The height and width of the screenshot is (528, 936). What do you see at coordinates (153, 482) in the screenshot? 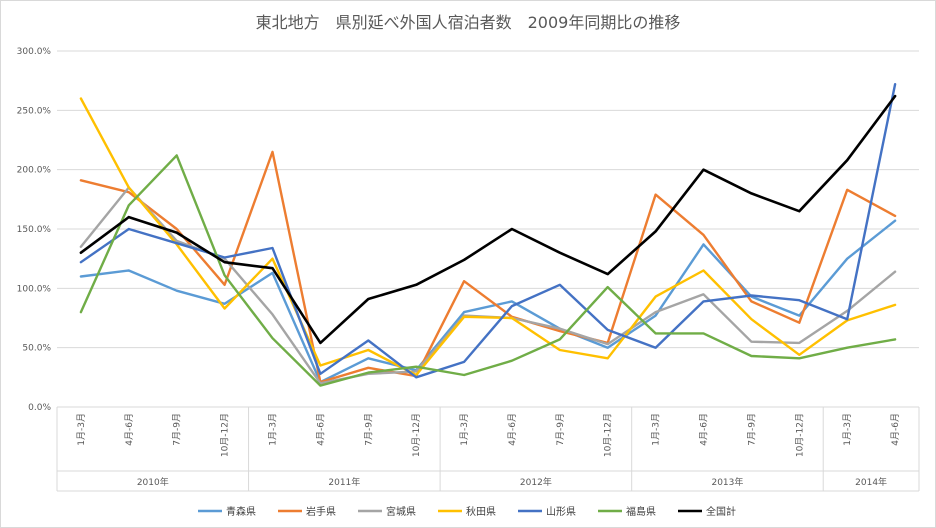
I see `year-group-label: 2010年` at bounding box center [153, 482].